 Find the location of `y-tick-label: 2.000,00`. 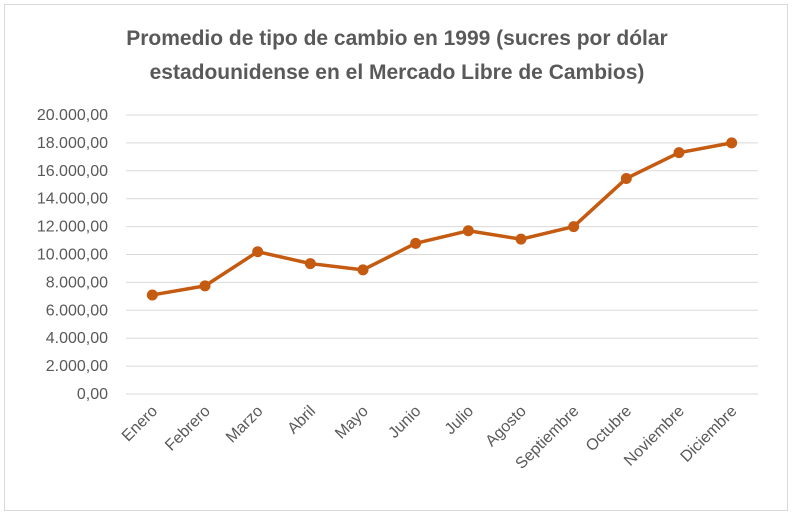

y-tick-label: 2.000,00 is located at coordinates (77, 366).